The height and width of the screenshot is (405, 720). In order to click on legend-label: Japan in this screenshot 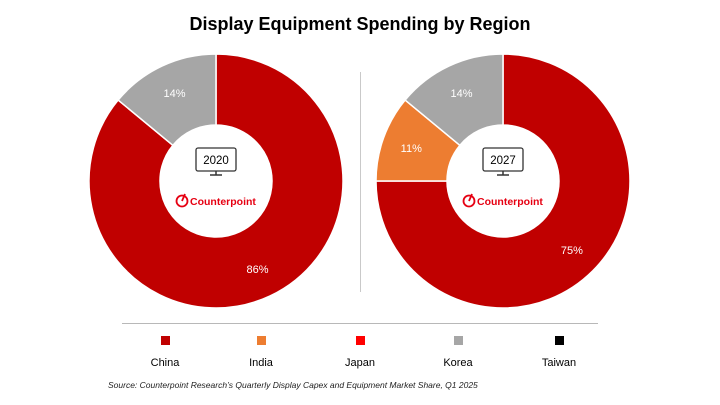, I will do `click(360, 363)`.